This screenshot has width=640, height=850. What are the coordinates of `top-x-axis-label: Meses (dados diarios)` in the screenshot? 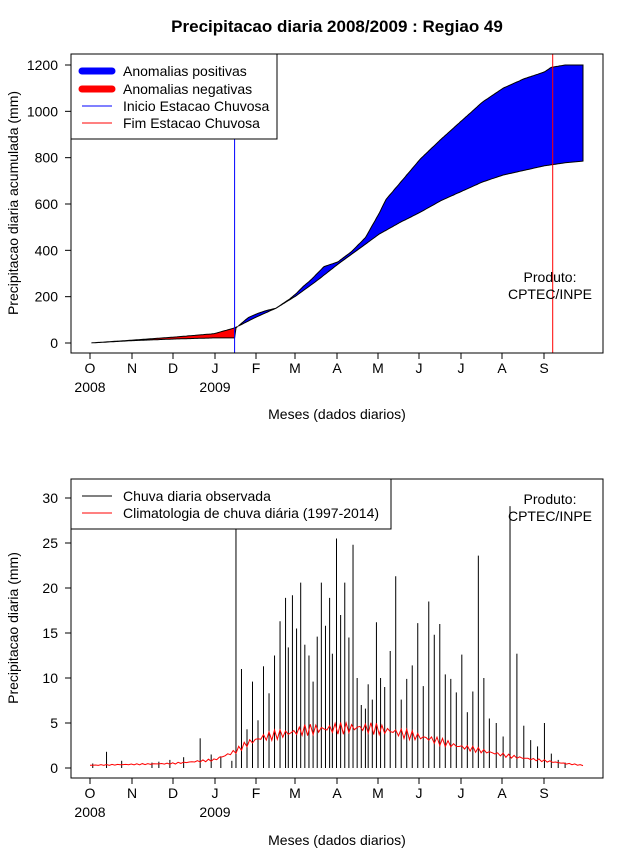 It's located at (337, 414).